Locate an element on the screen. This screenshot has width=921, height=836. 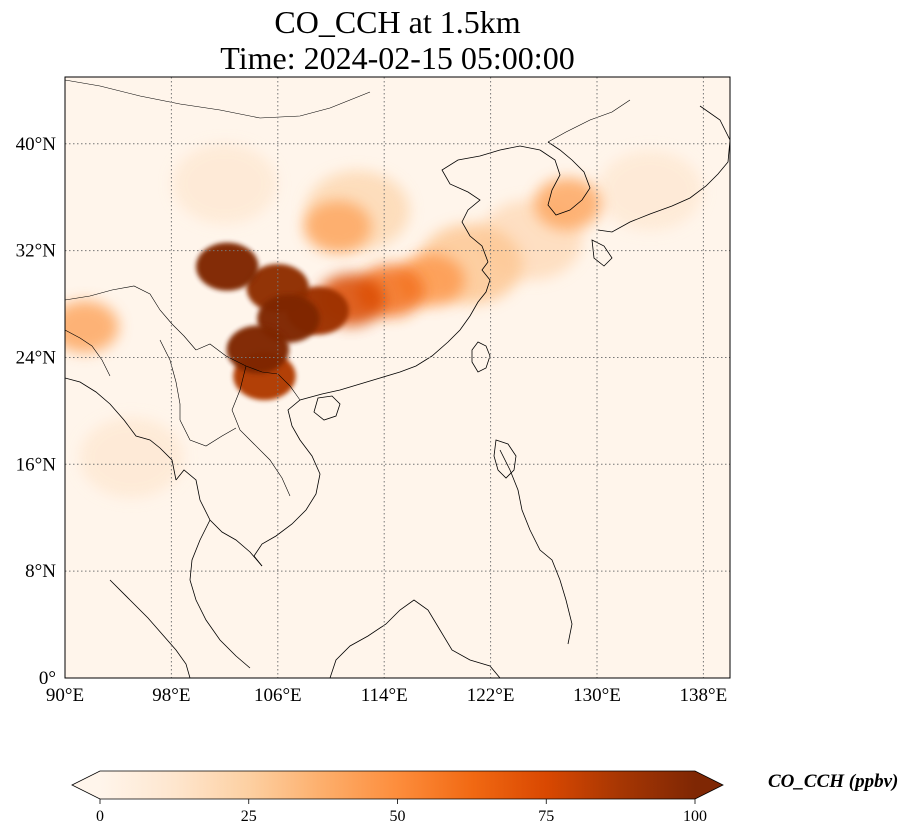
border-india-burma is located at coordinates (88, 353).